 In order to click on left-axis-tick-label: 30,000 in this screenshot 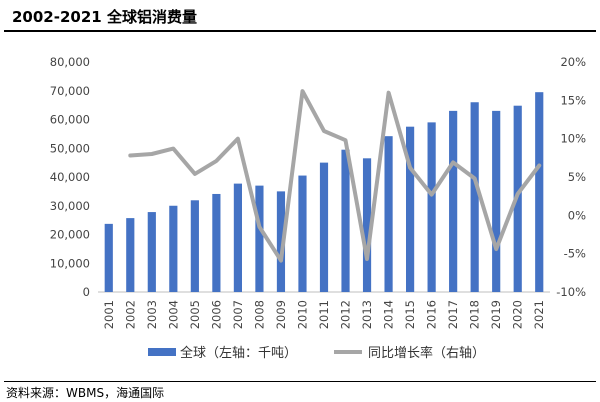, I will do `click(70, 206)`.